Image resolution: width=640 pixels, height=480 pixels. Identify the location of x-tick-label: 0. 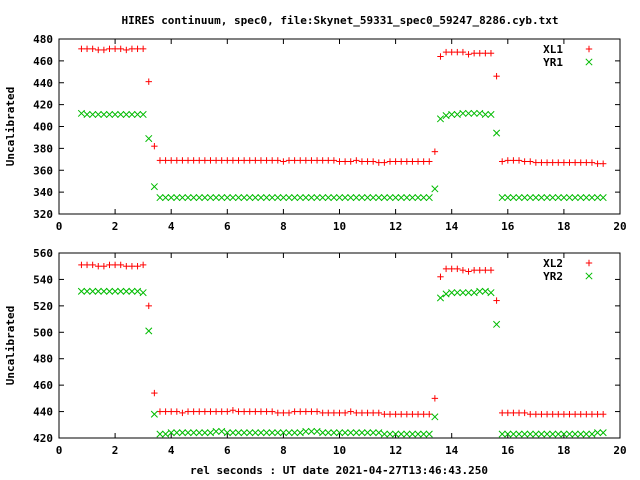
(59, 450).